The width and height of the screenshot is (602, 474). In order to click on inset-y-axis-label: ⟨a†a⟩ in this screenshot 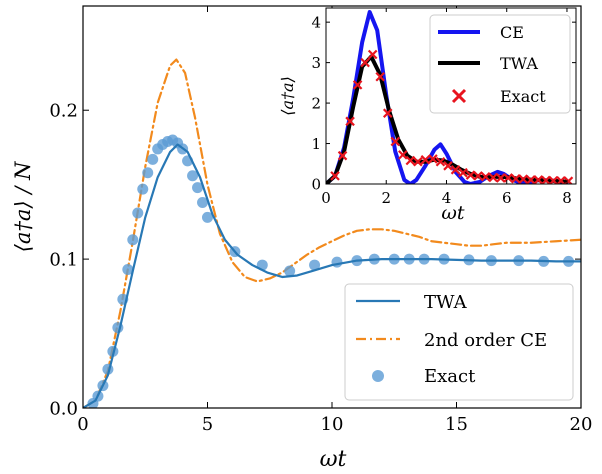, I will do `click(287, 96)`.